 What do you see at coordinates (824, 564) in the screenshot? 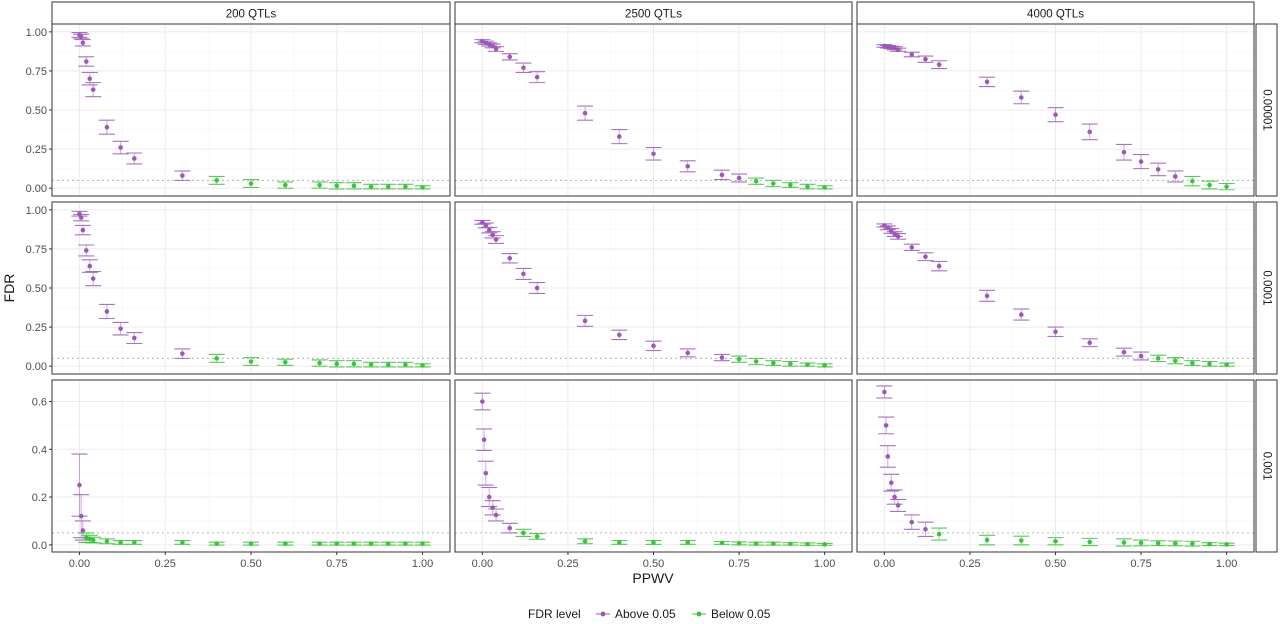
I see `x-tick-label: 1.00` at bounding box center [824, 564].